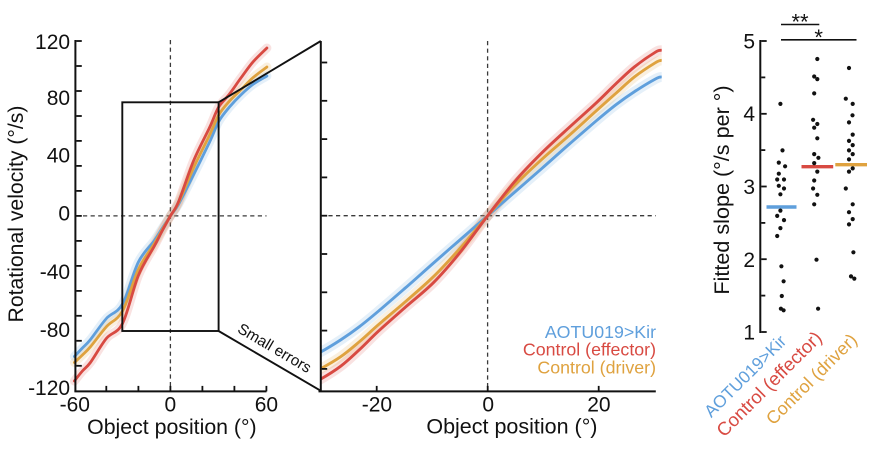 The image size is (877, 460). What do you see at coordinates (600, 332) in the screenshot?
I see `svg-text: AOTU019>Kir` at bounding box center [600, 332].